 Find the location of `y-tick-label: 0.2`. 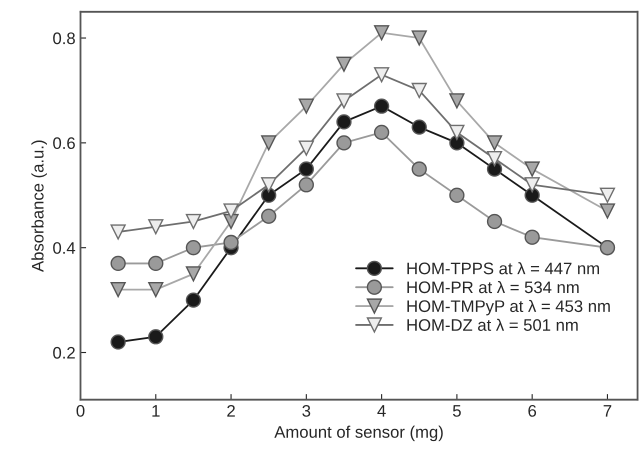

y-tick-label: 0.2 is located at coordinates (64, 352).